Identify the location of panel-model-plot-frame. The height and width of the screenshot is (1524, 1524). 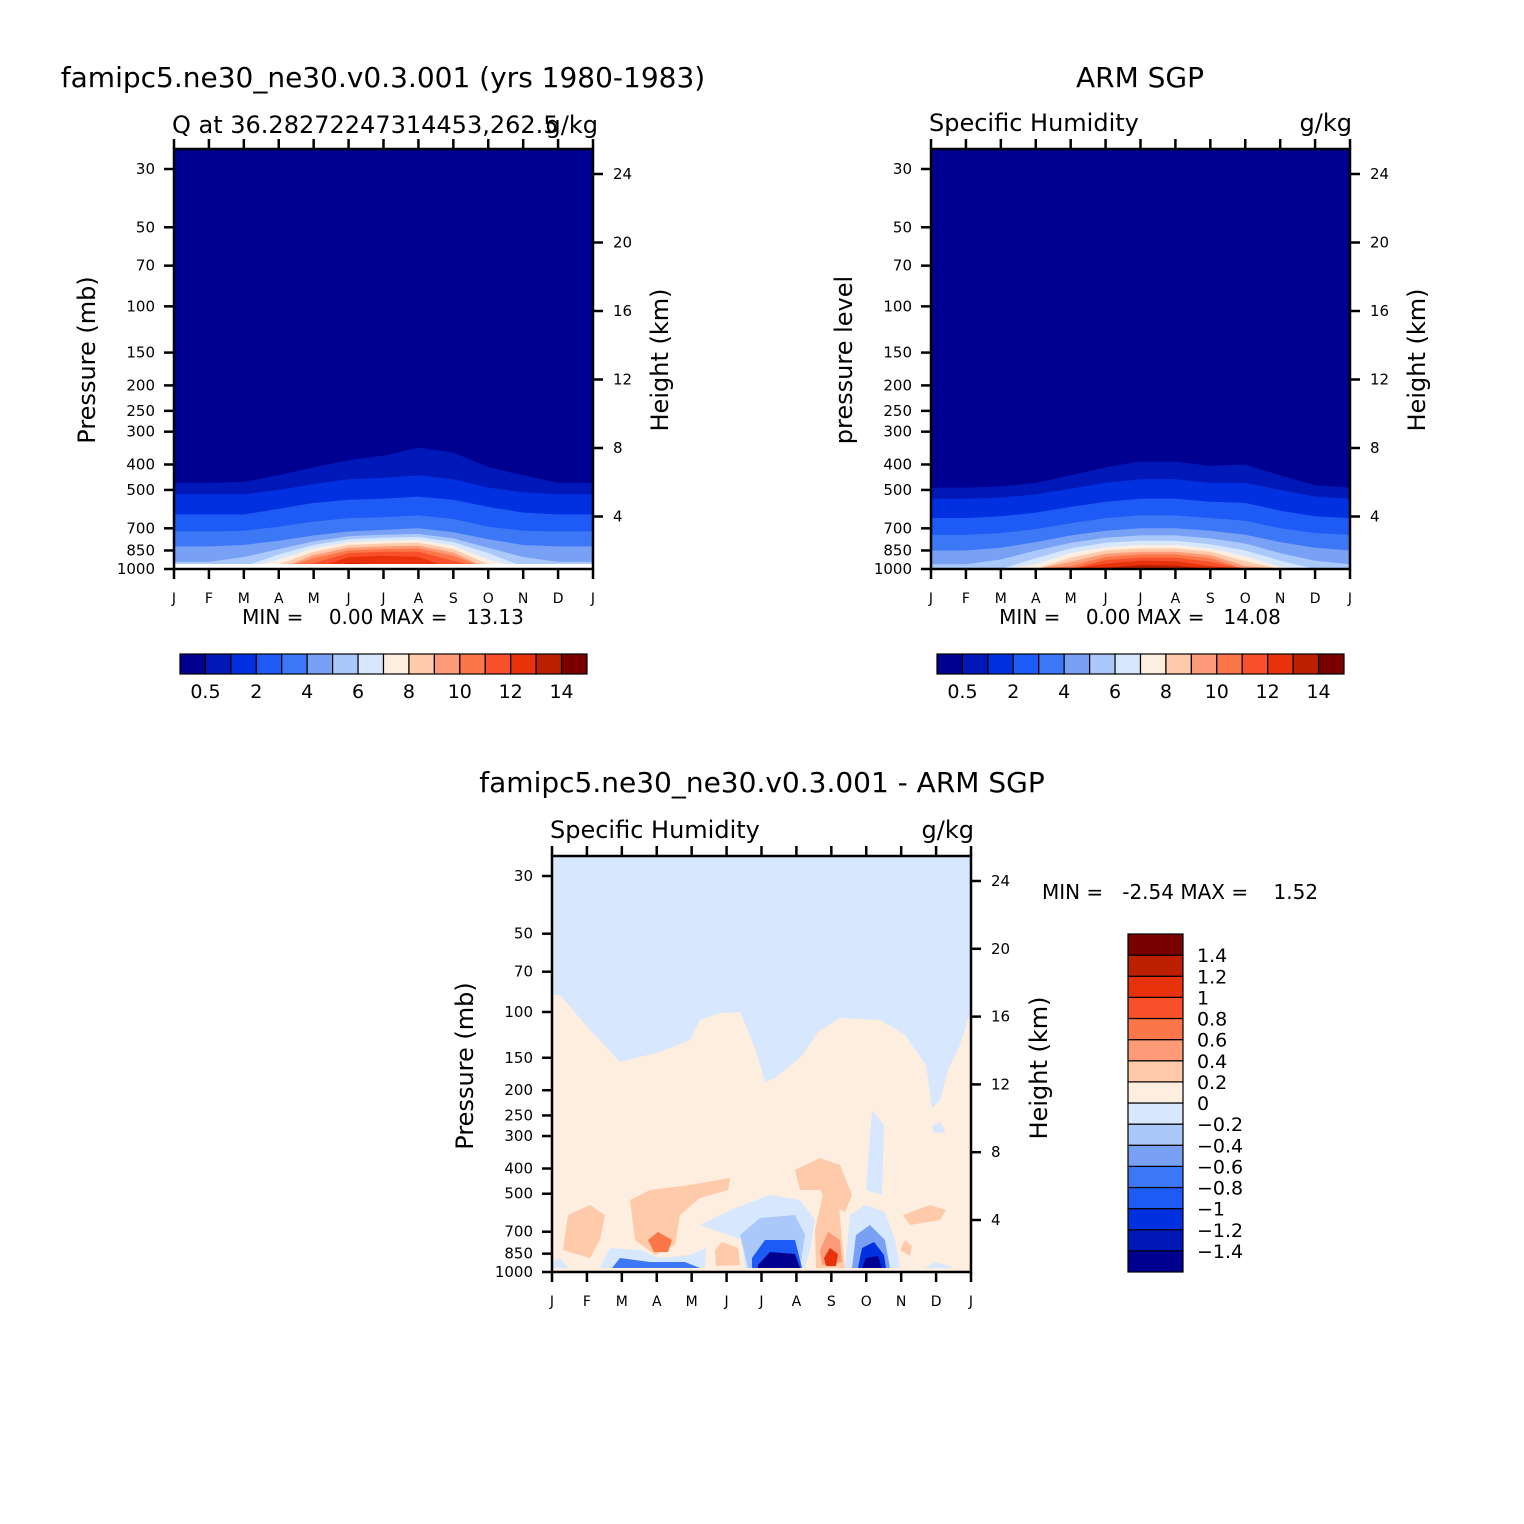
(383, 359).